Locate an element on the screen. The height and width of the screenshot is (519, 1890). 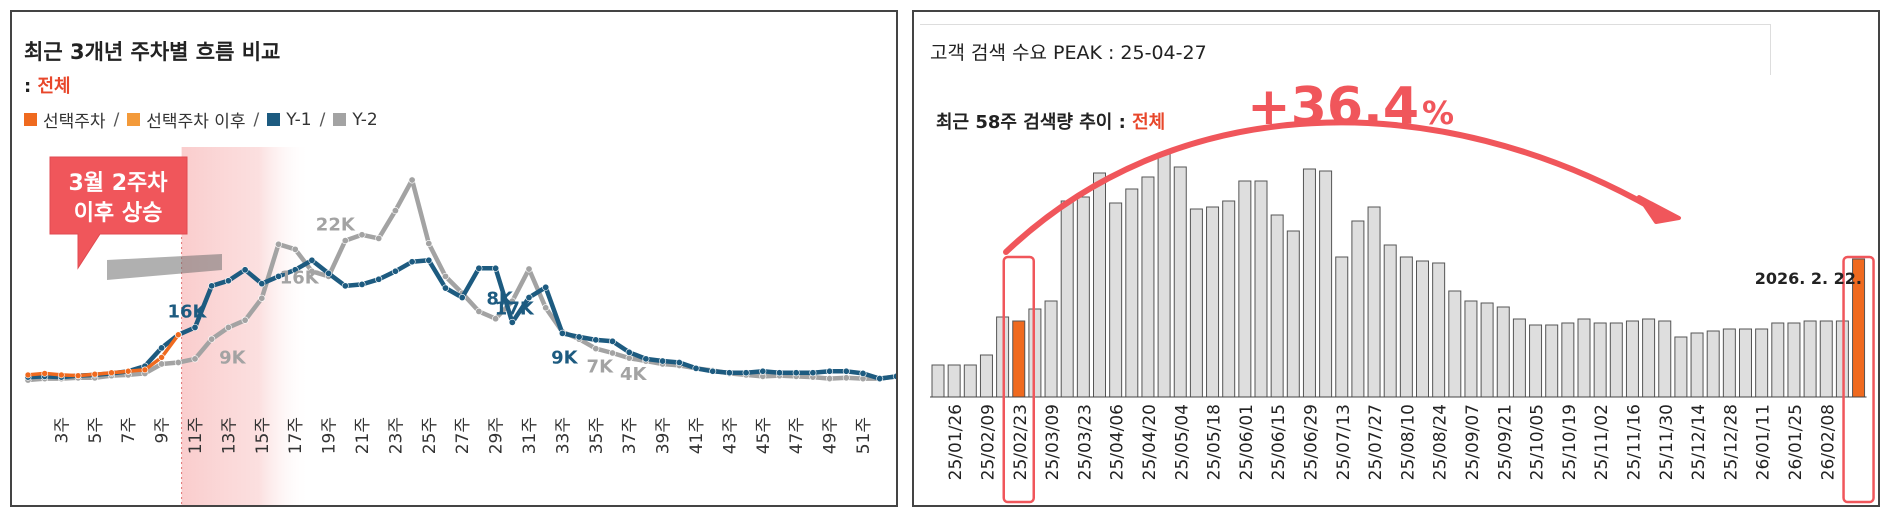
x-tick-label: 25/07/13 is located at coordinates (1344, 442).